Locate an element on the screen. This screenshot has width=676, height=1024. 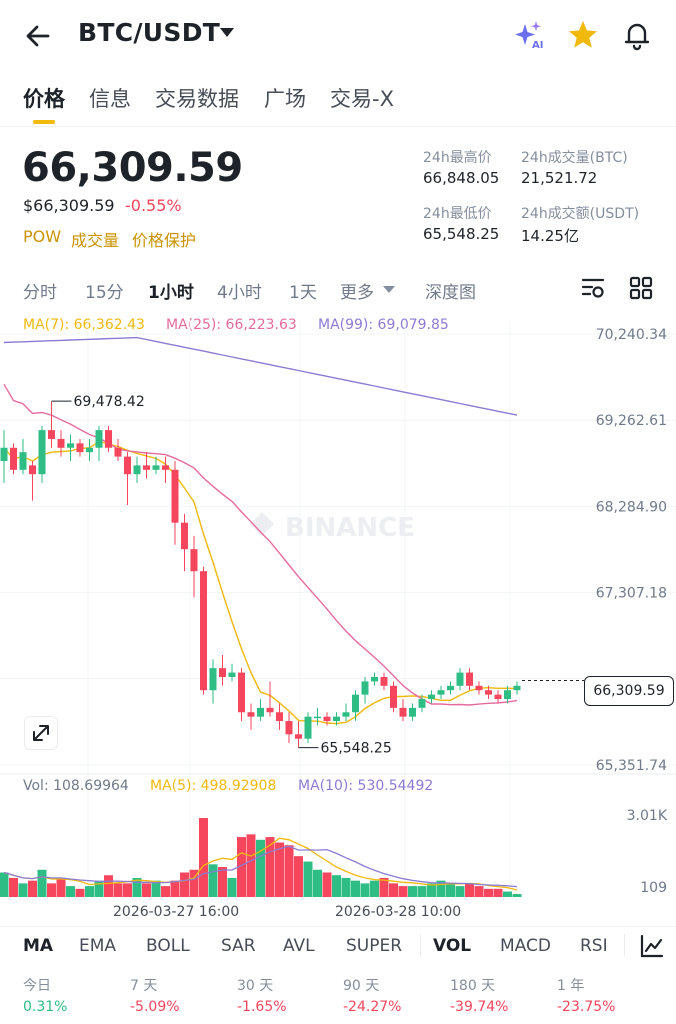
indicator-super: SUPER is located at coordinates (374, 946).